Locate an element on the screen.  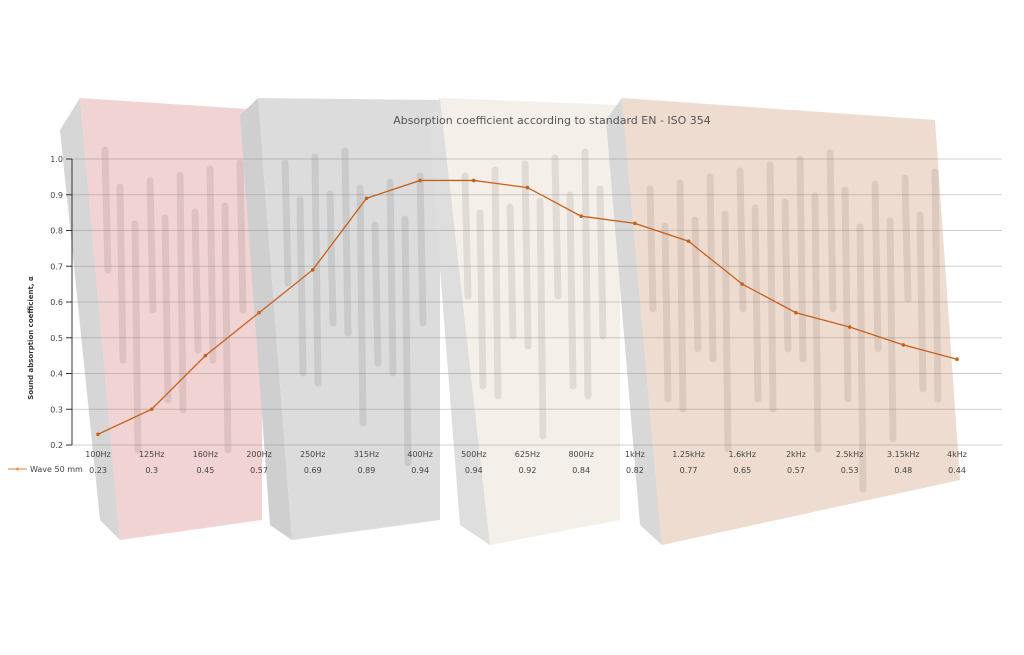
x-tick-label: 1kHz is located at coordinates (635, 454).